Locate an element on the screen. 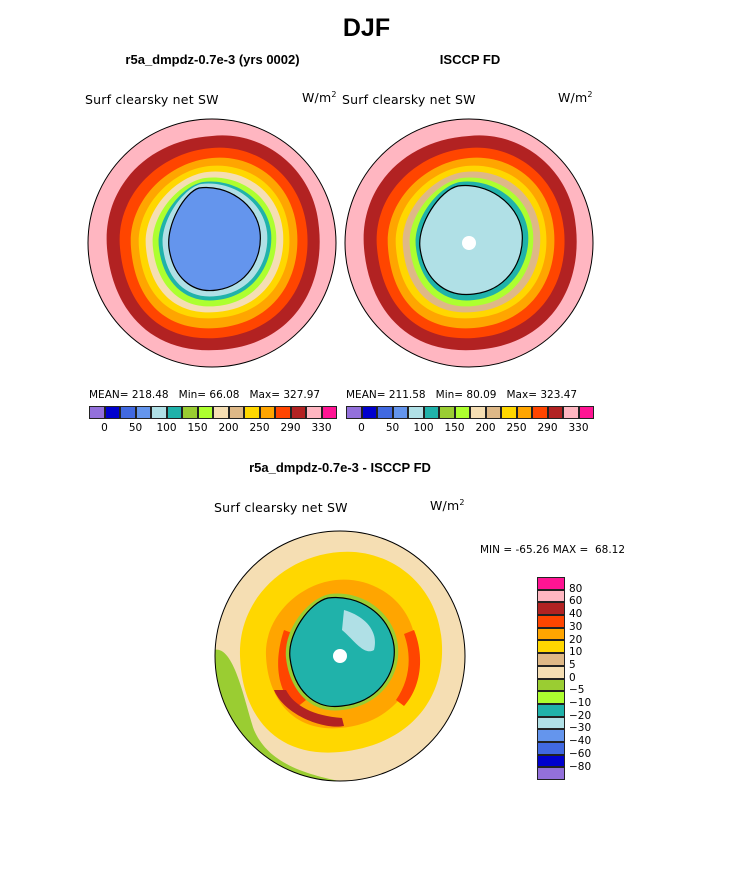 This screenshot has width=733, height=882. panel3-units: W/m2 is located at coordinates (447, 506).